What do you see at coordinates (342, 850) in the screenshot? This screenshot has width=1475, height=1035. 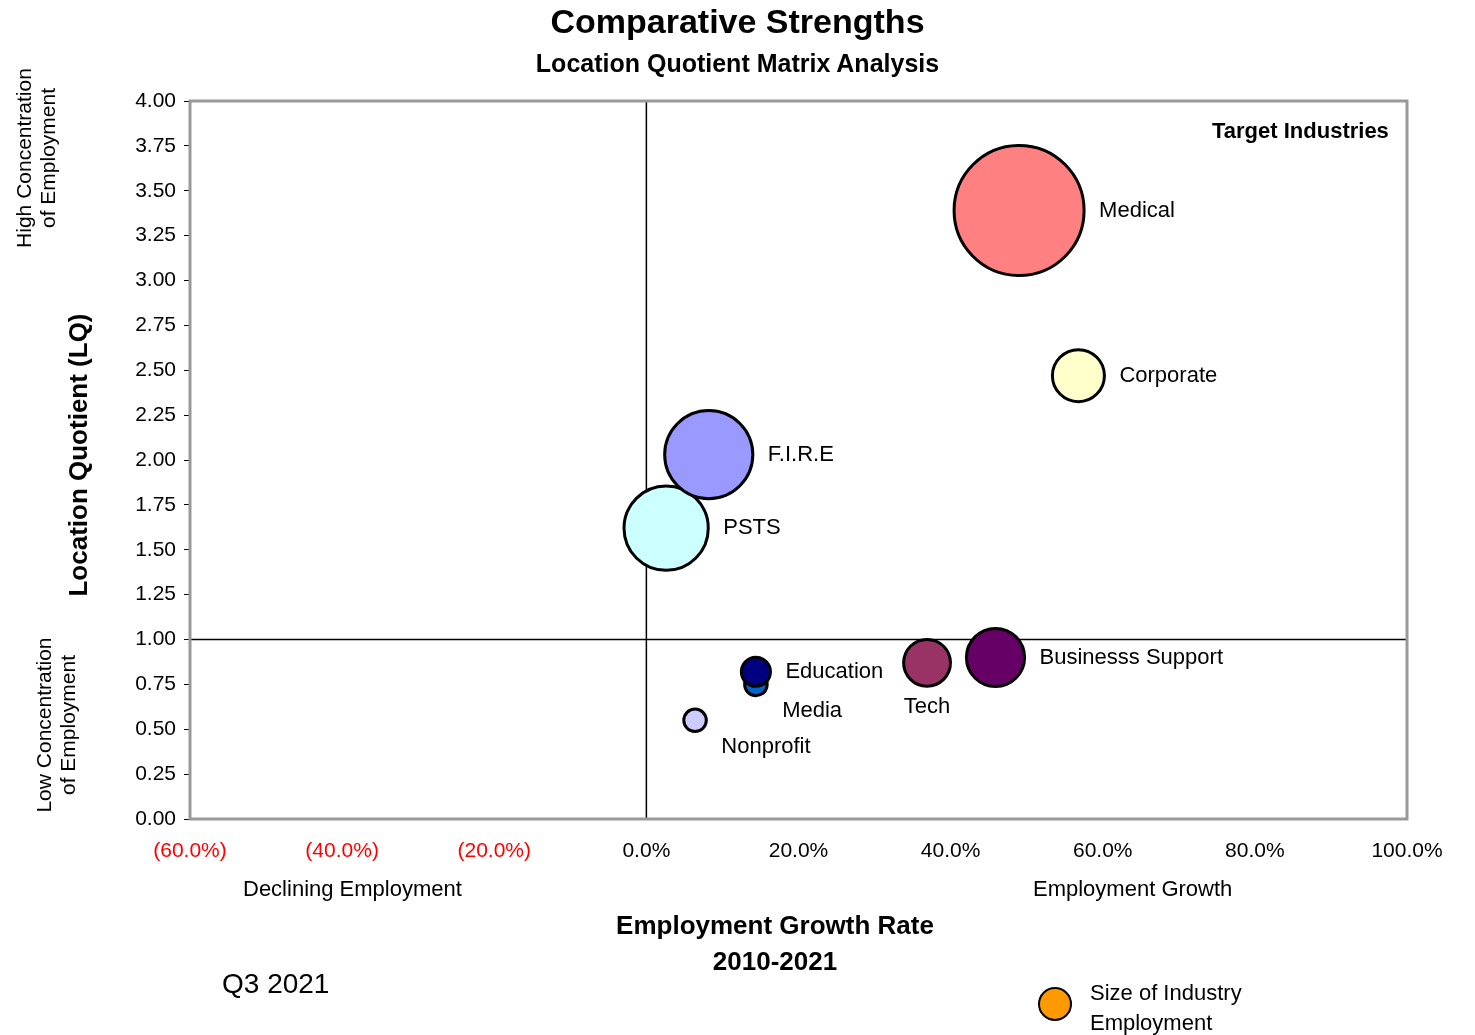 I see `x-tick-label: (40.0%)` at bounding box center [342, 850].